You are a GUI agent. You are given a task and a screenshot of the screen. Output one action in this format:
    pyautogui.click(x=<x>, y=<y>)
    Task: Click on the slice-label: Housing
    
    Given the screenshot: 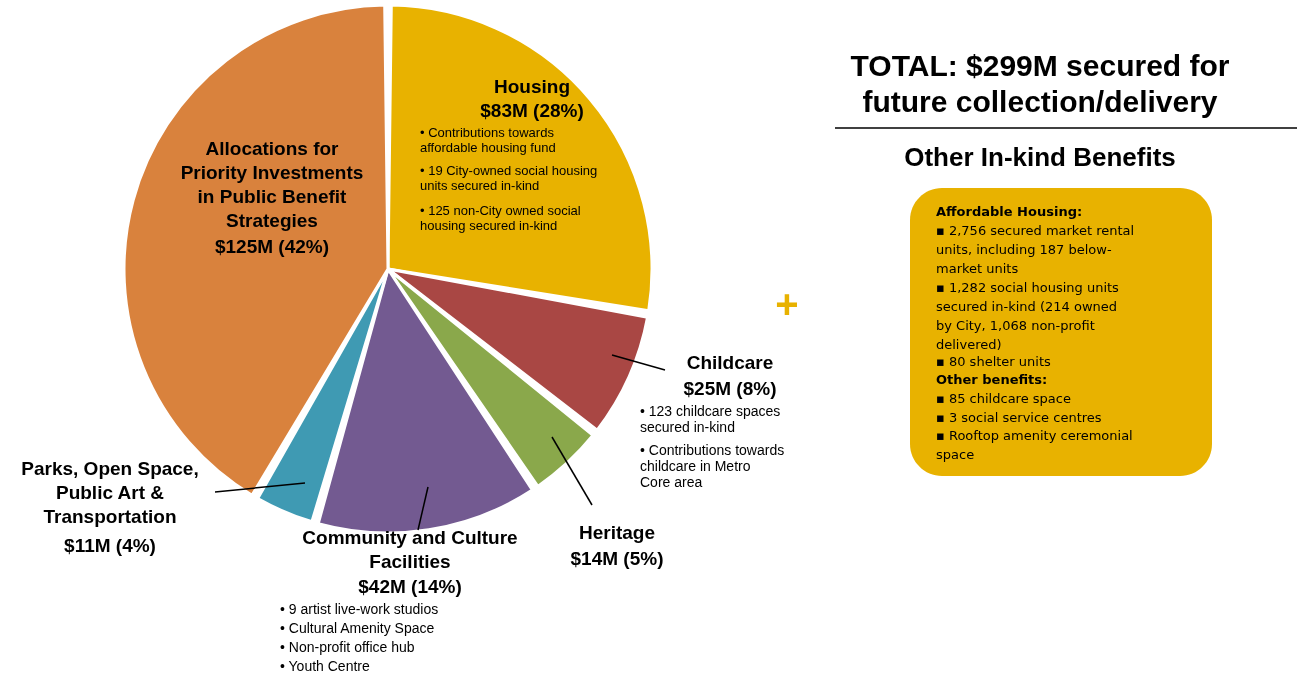 What is the action you would take?
    pyautogui.click(x=532, y=86)
    